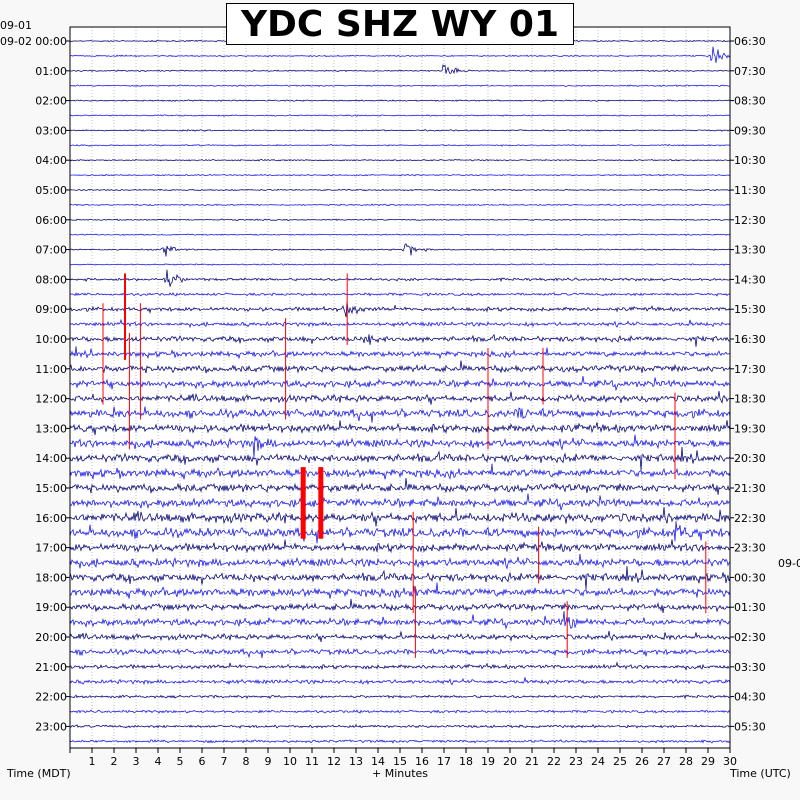  What do you see at coordinates (730, 761) in the screenshot?
I see `x-tick-label: 30` at bounding box center [730, 761].